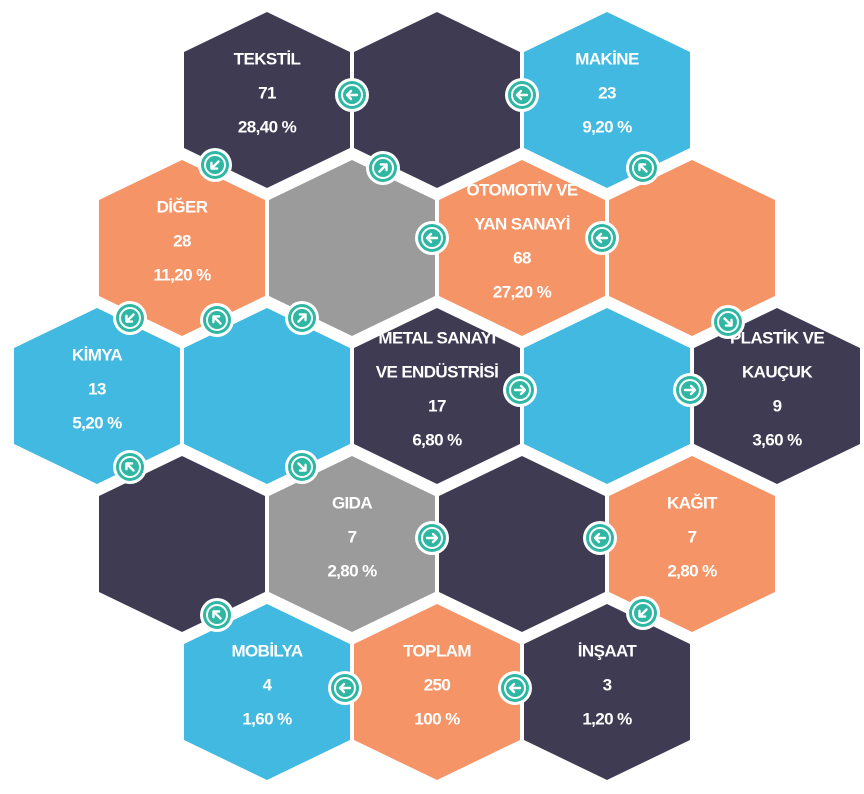  Describe the element at coordinates (267, 126) in the screenshot. I see `node-text: 28,40 %` at that location.